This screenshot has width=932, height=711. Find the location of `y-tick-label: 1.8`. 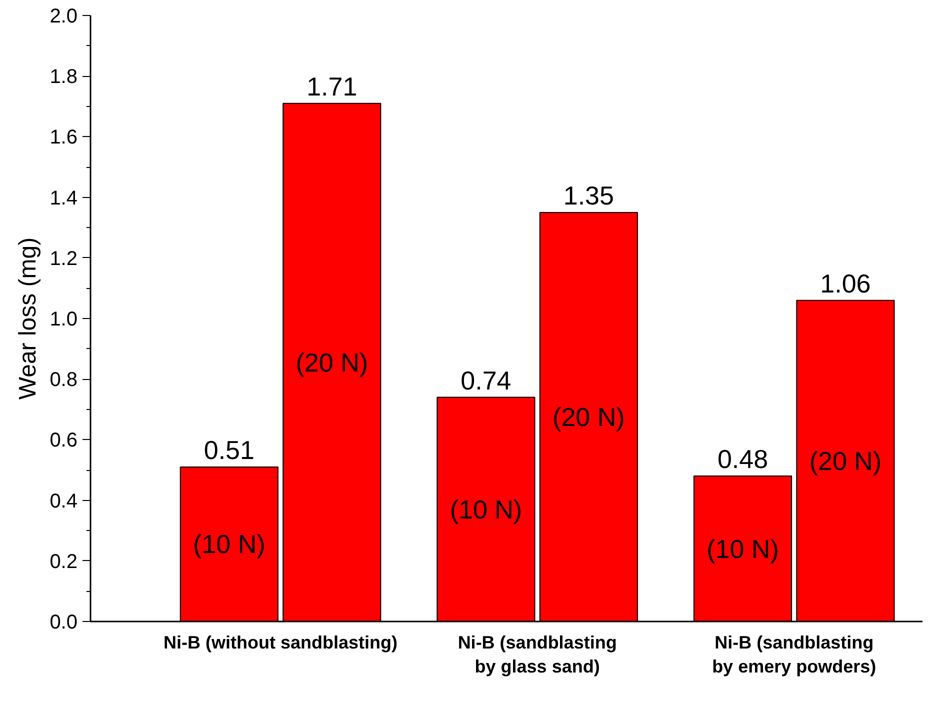

y-tick-label: 1.8 is located at coordinates (64, 77).